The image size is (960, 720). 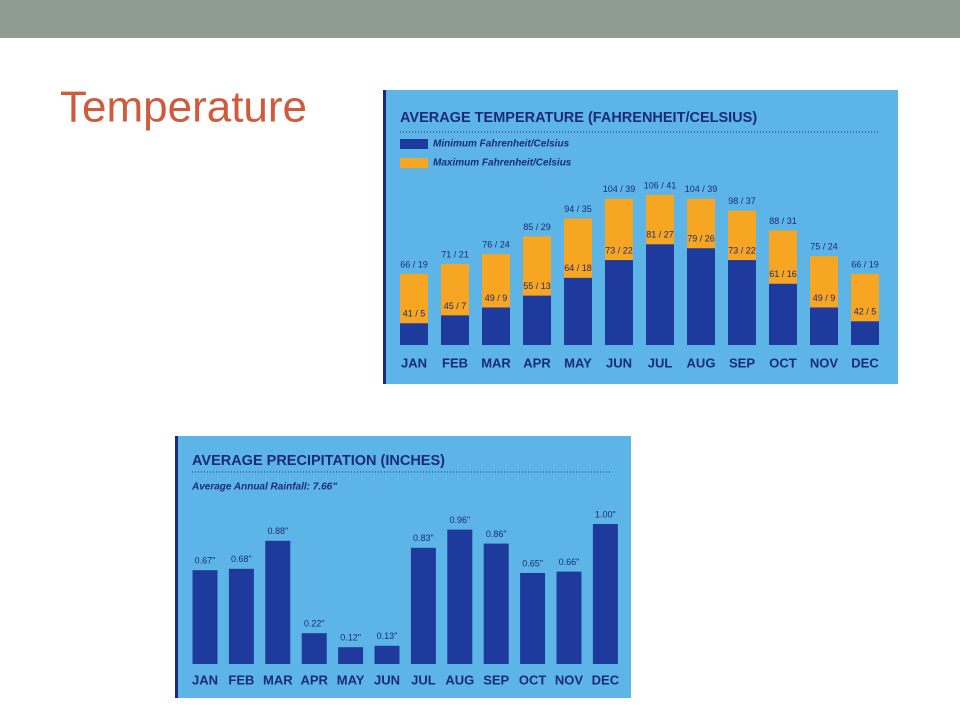 I want to click on chart-title: AVERAGE PRECIPITATION (INCHES), so click(x=318, y=461).